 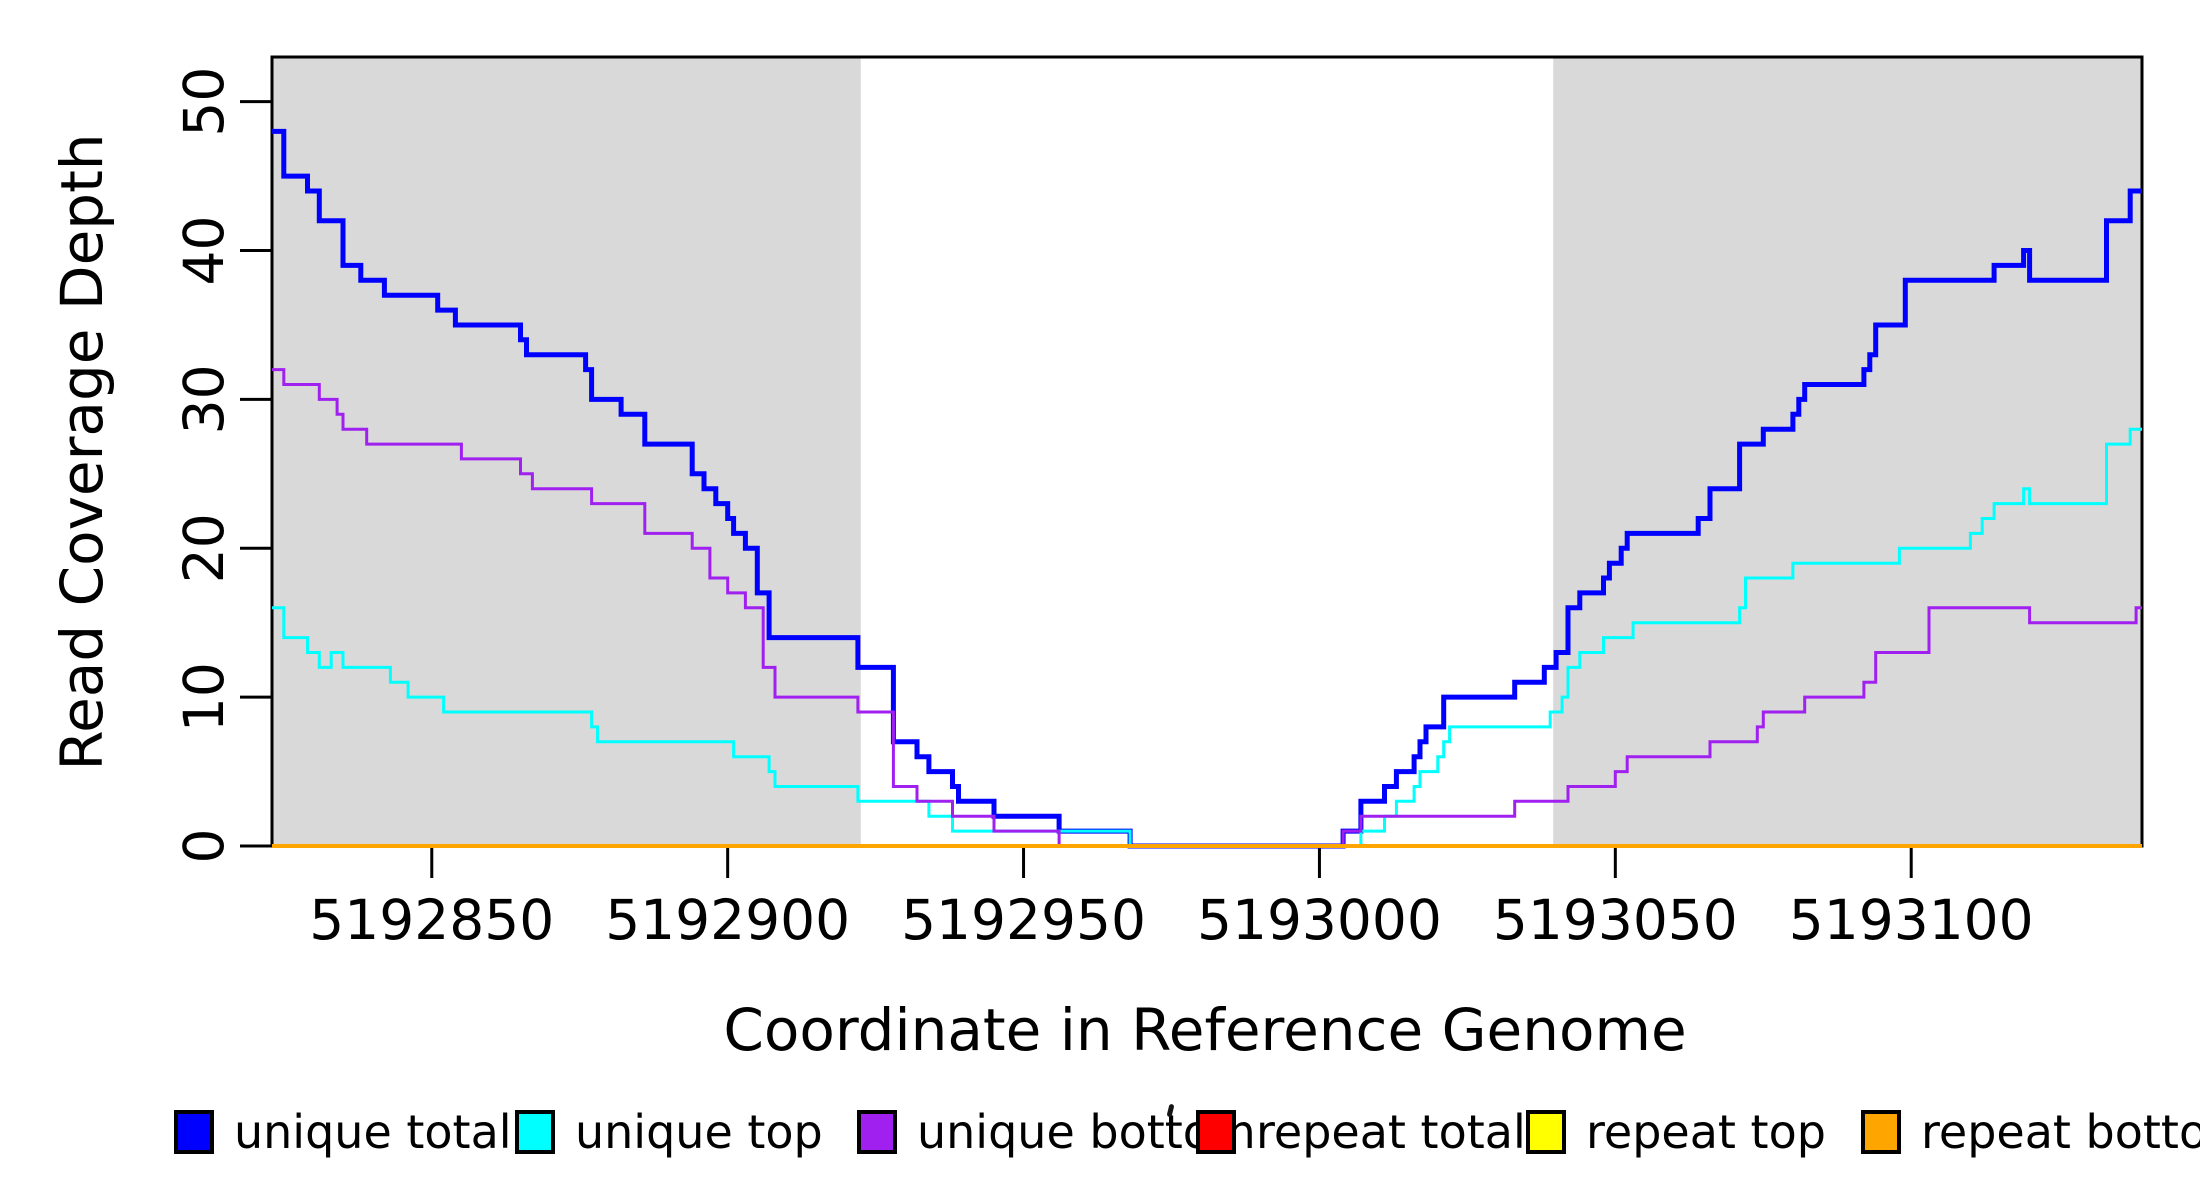 What do you see at coordinates (204, 399) in the screenshot?
I see `y-tick-label: 30` at bounding box center [204, 399].